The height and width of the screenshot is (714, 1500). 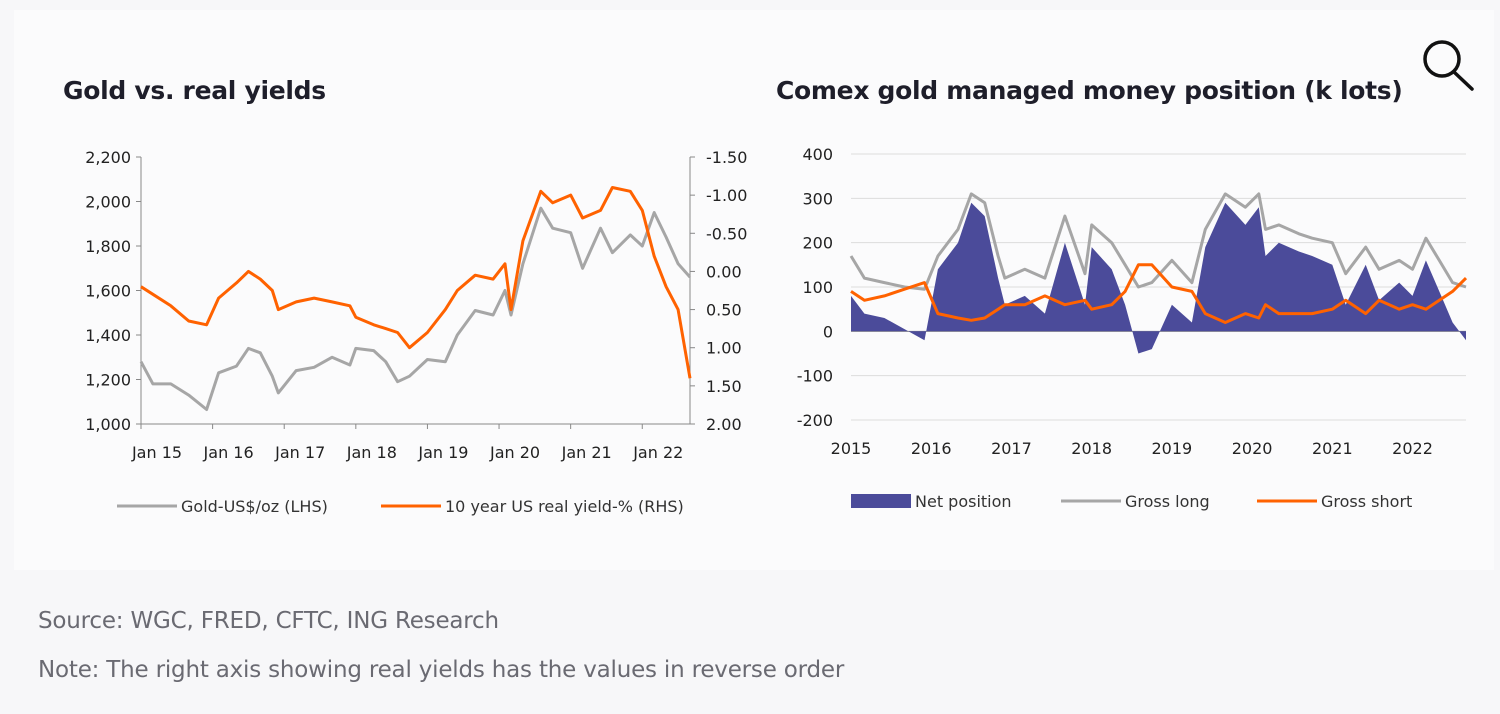 What do you see at coordinates (1366, 501) in the screenshot?
I see `legend-label: Gross short` at bounding box center [1366, 501].